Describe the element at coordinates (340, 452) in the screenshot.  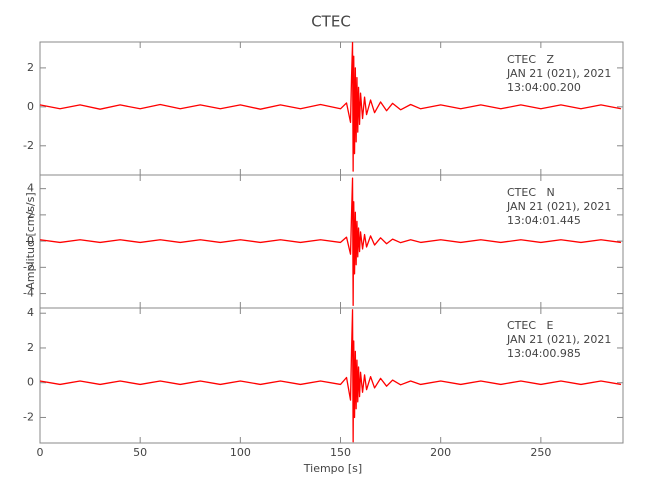
I see `x-tick-label: 150` at that location.